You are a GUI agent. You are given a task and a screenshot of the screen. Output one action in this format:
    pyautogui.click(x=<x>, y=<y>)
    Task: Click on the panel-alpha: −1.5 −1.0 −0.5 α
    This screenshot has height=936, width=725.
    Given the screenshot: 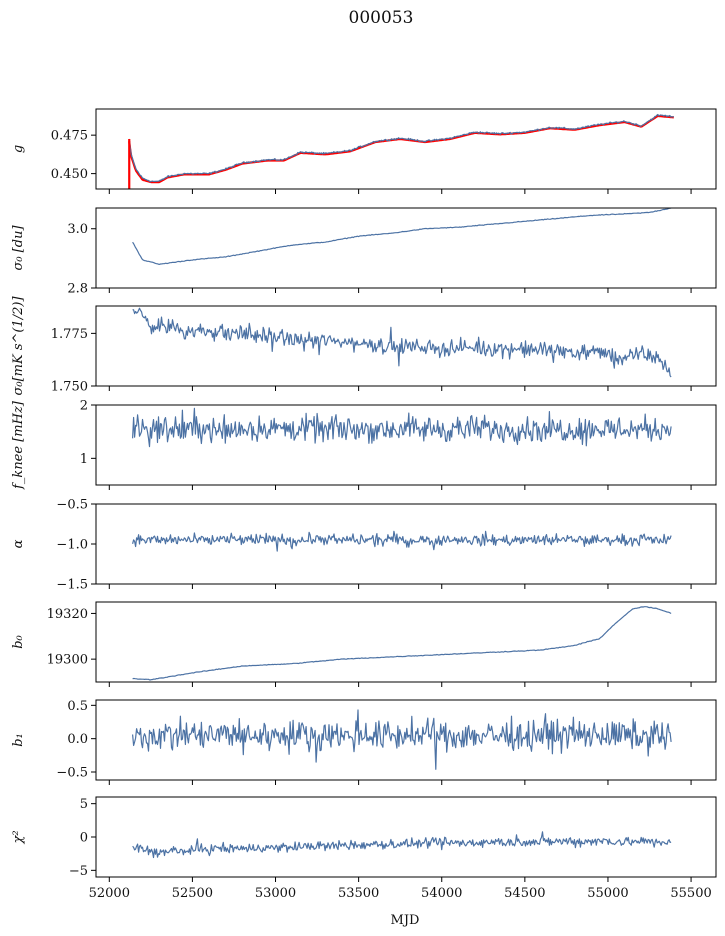 What is the action you would take?
    pyautogui.click(x=364, y=545)
    